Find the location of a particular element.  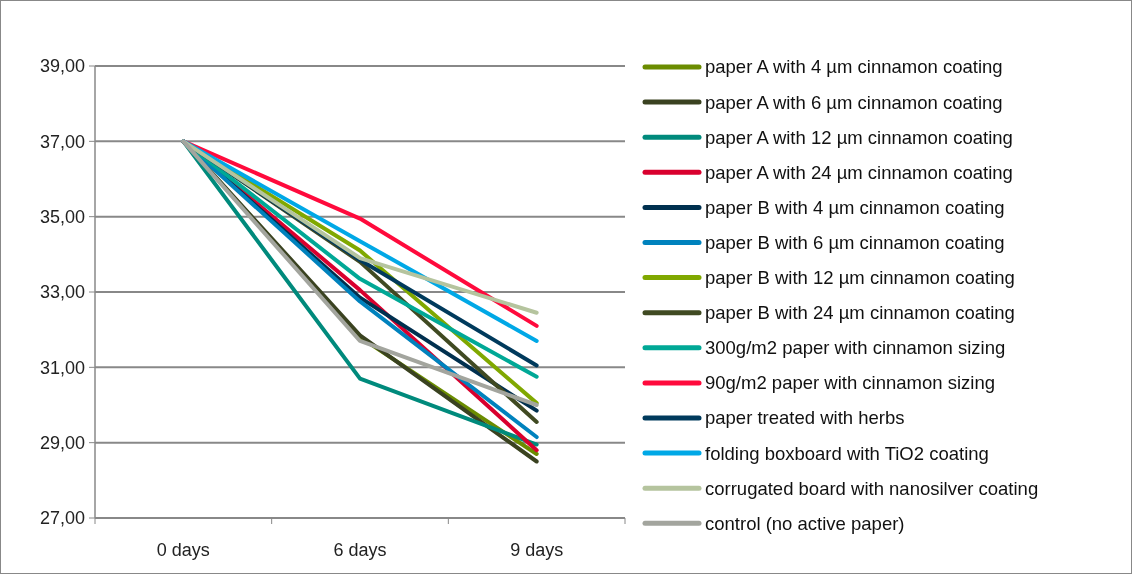

legend-label: paper B with 6 µm cinnamon coating is located at coordinates (855, 242).